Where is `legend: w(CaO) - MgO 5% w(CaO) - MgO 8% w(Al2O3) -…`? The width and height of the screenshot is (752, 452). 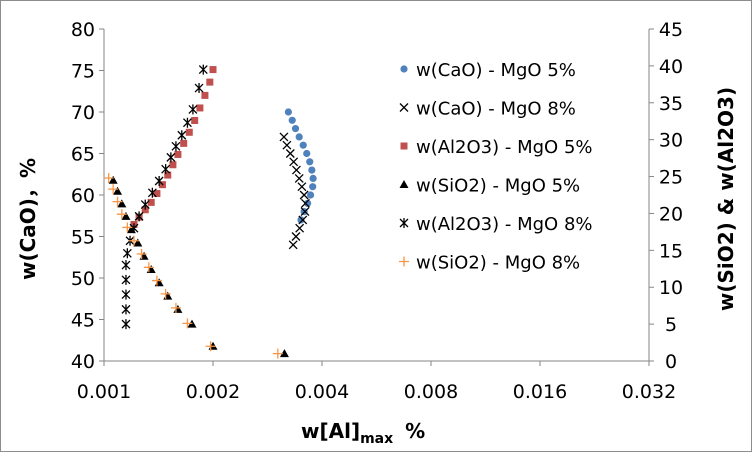 legend: w(CaO) - MgO 5% w(CaO) - MgO 8% w(Al2O3) -… is located at coordinates (496, 167).